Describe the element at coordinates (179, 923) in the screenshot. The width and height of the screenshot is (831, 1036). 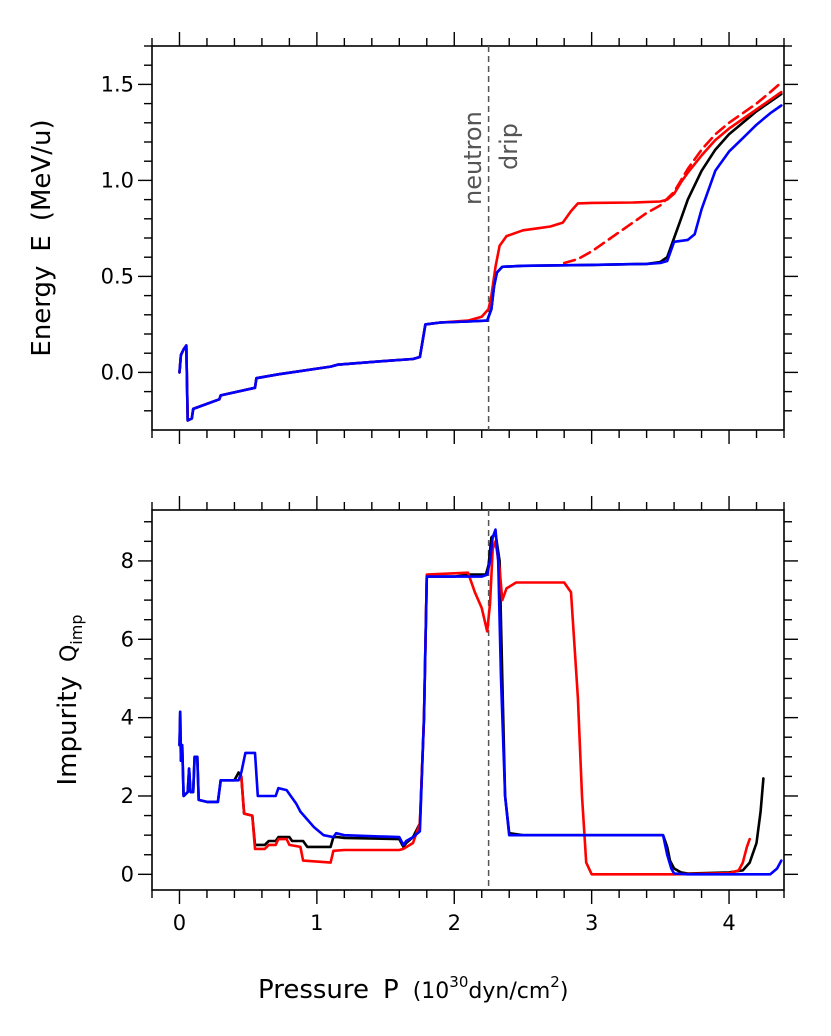
I see `x-tick-label: 0` at that location.